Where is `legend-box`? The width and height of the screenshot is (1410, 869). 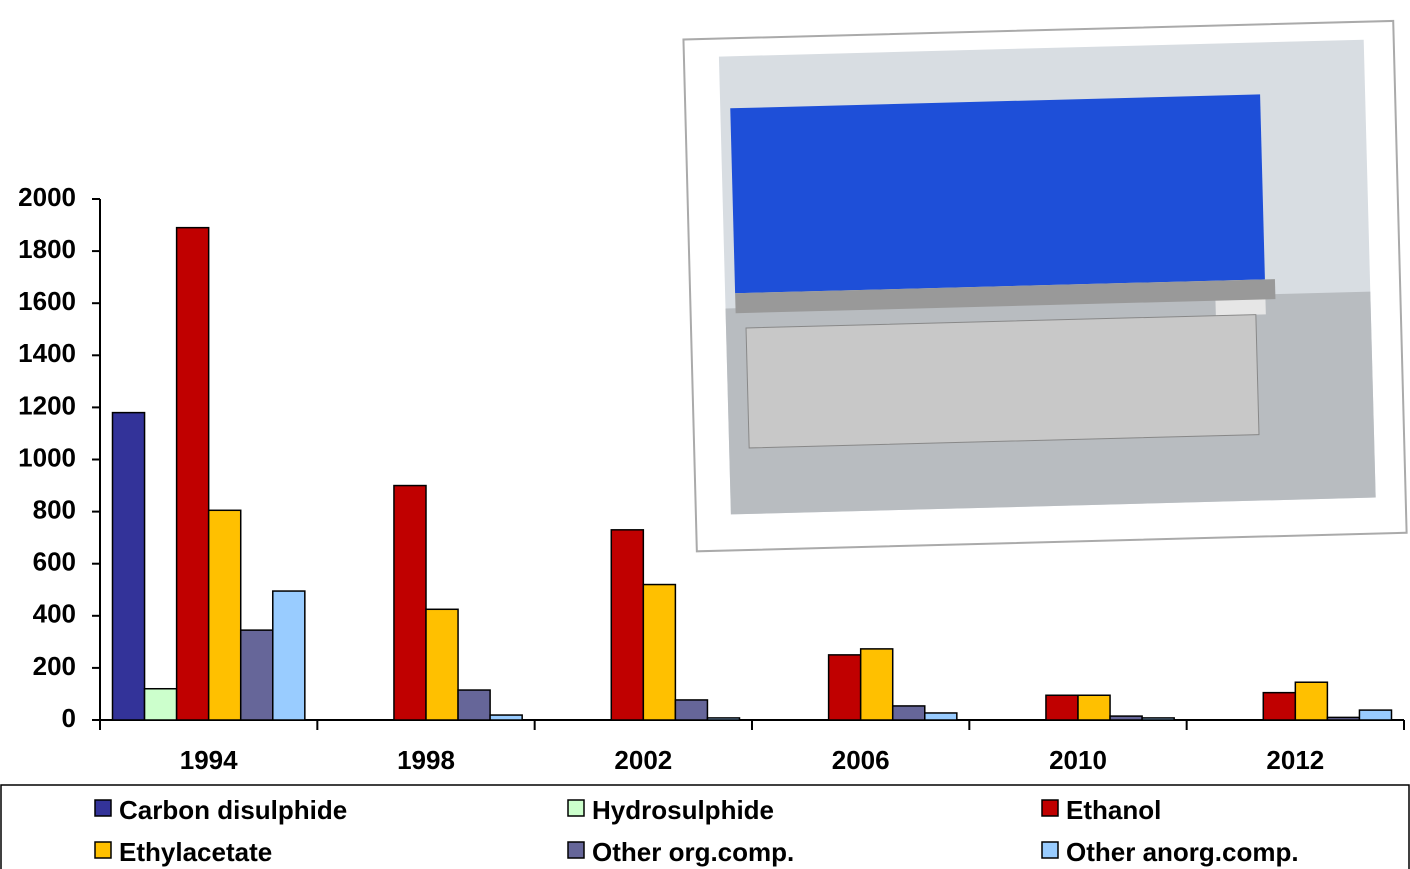 legend-box is located at coordinates (705, 826).